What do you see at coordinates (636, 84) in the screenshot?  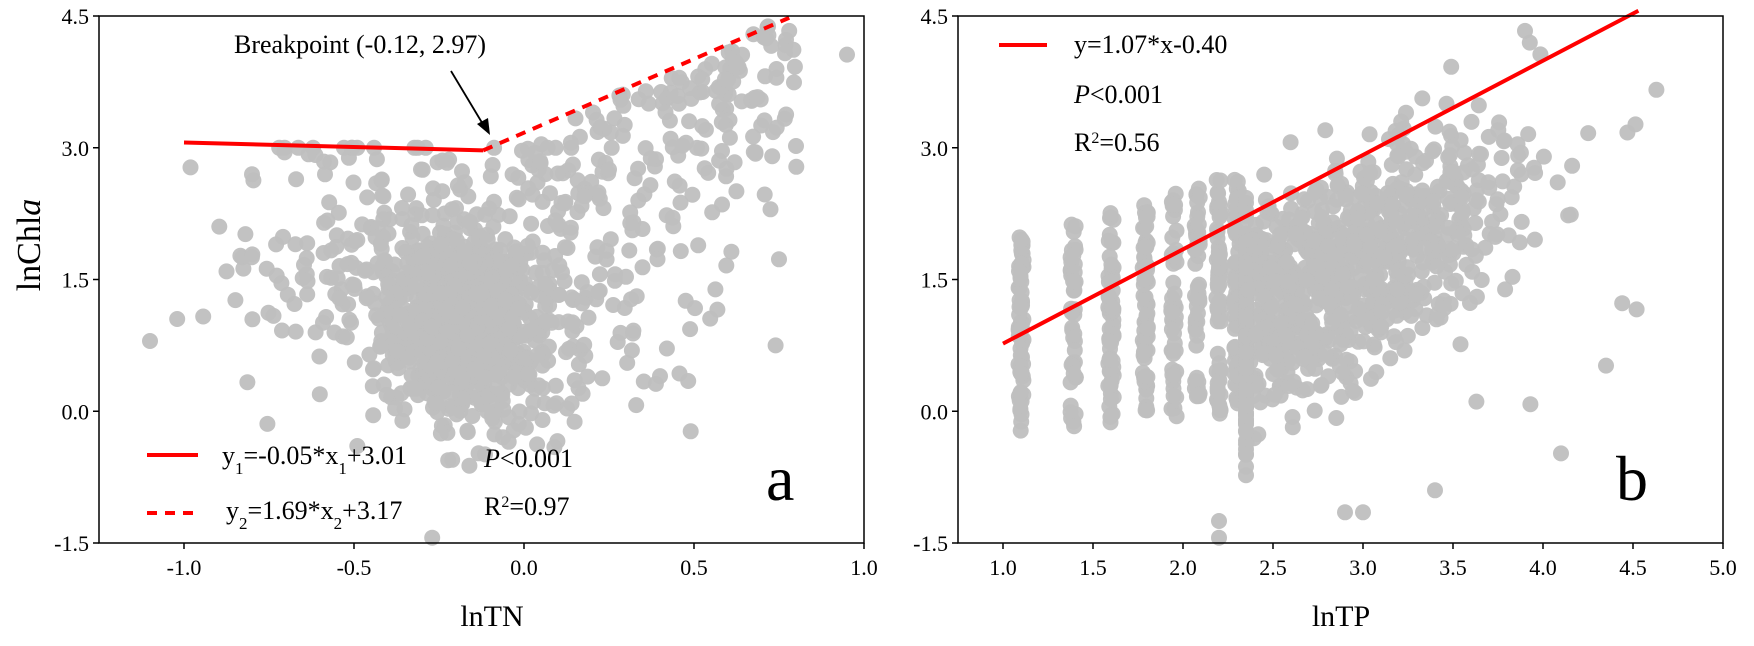 I see `fit-line-y2` at bounding box center [636, 84].